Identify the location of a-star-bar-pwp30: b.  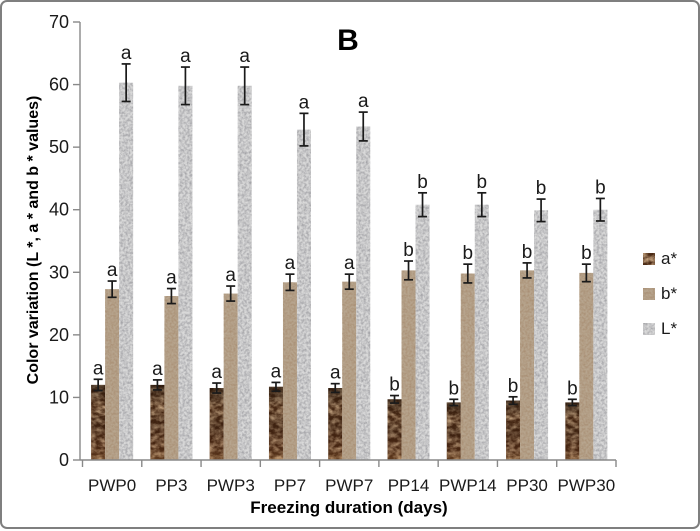
(572, 419).